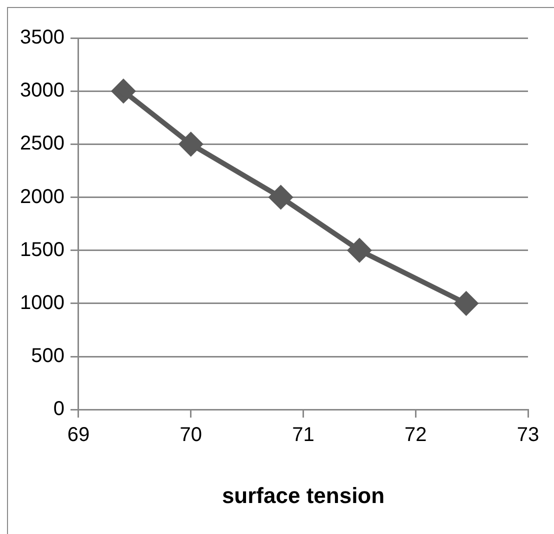  Describe the element at coordinates (42, 143) in the screenshot. I see `y-tick-label: 2500` at that location.